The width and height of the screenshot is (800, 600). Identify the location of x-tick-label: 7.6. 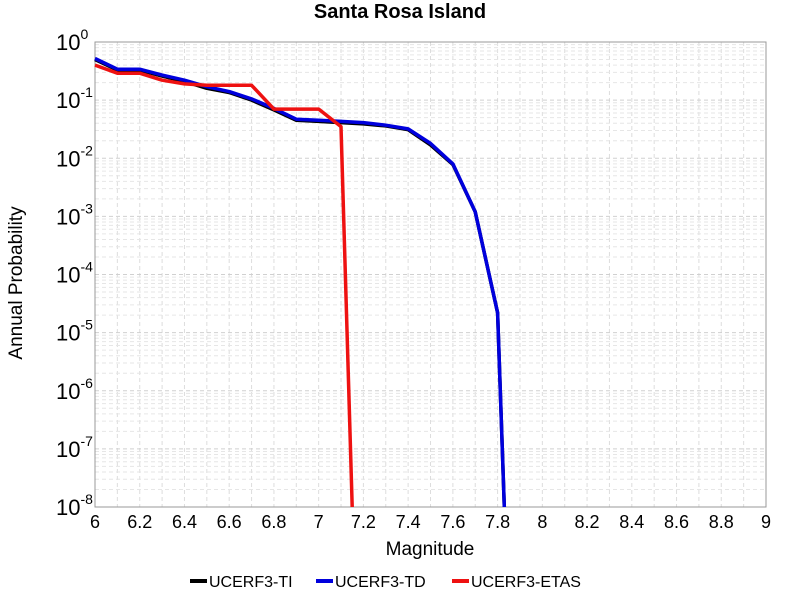
(452, 522).